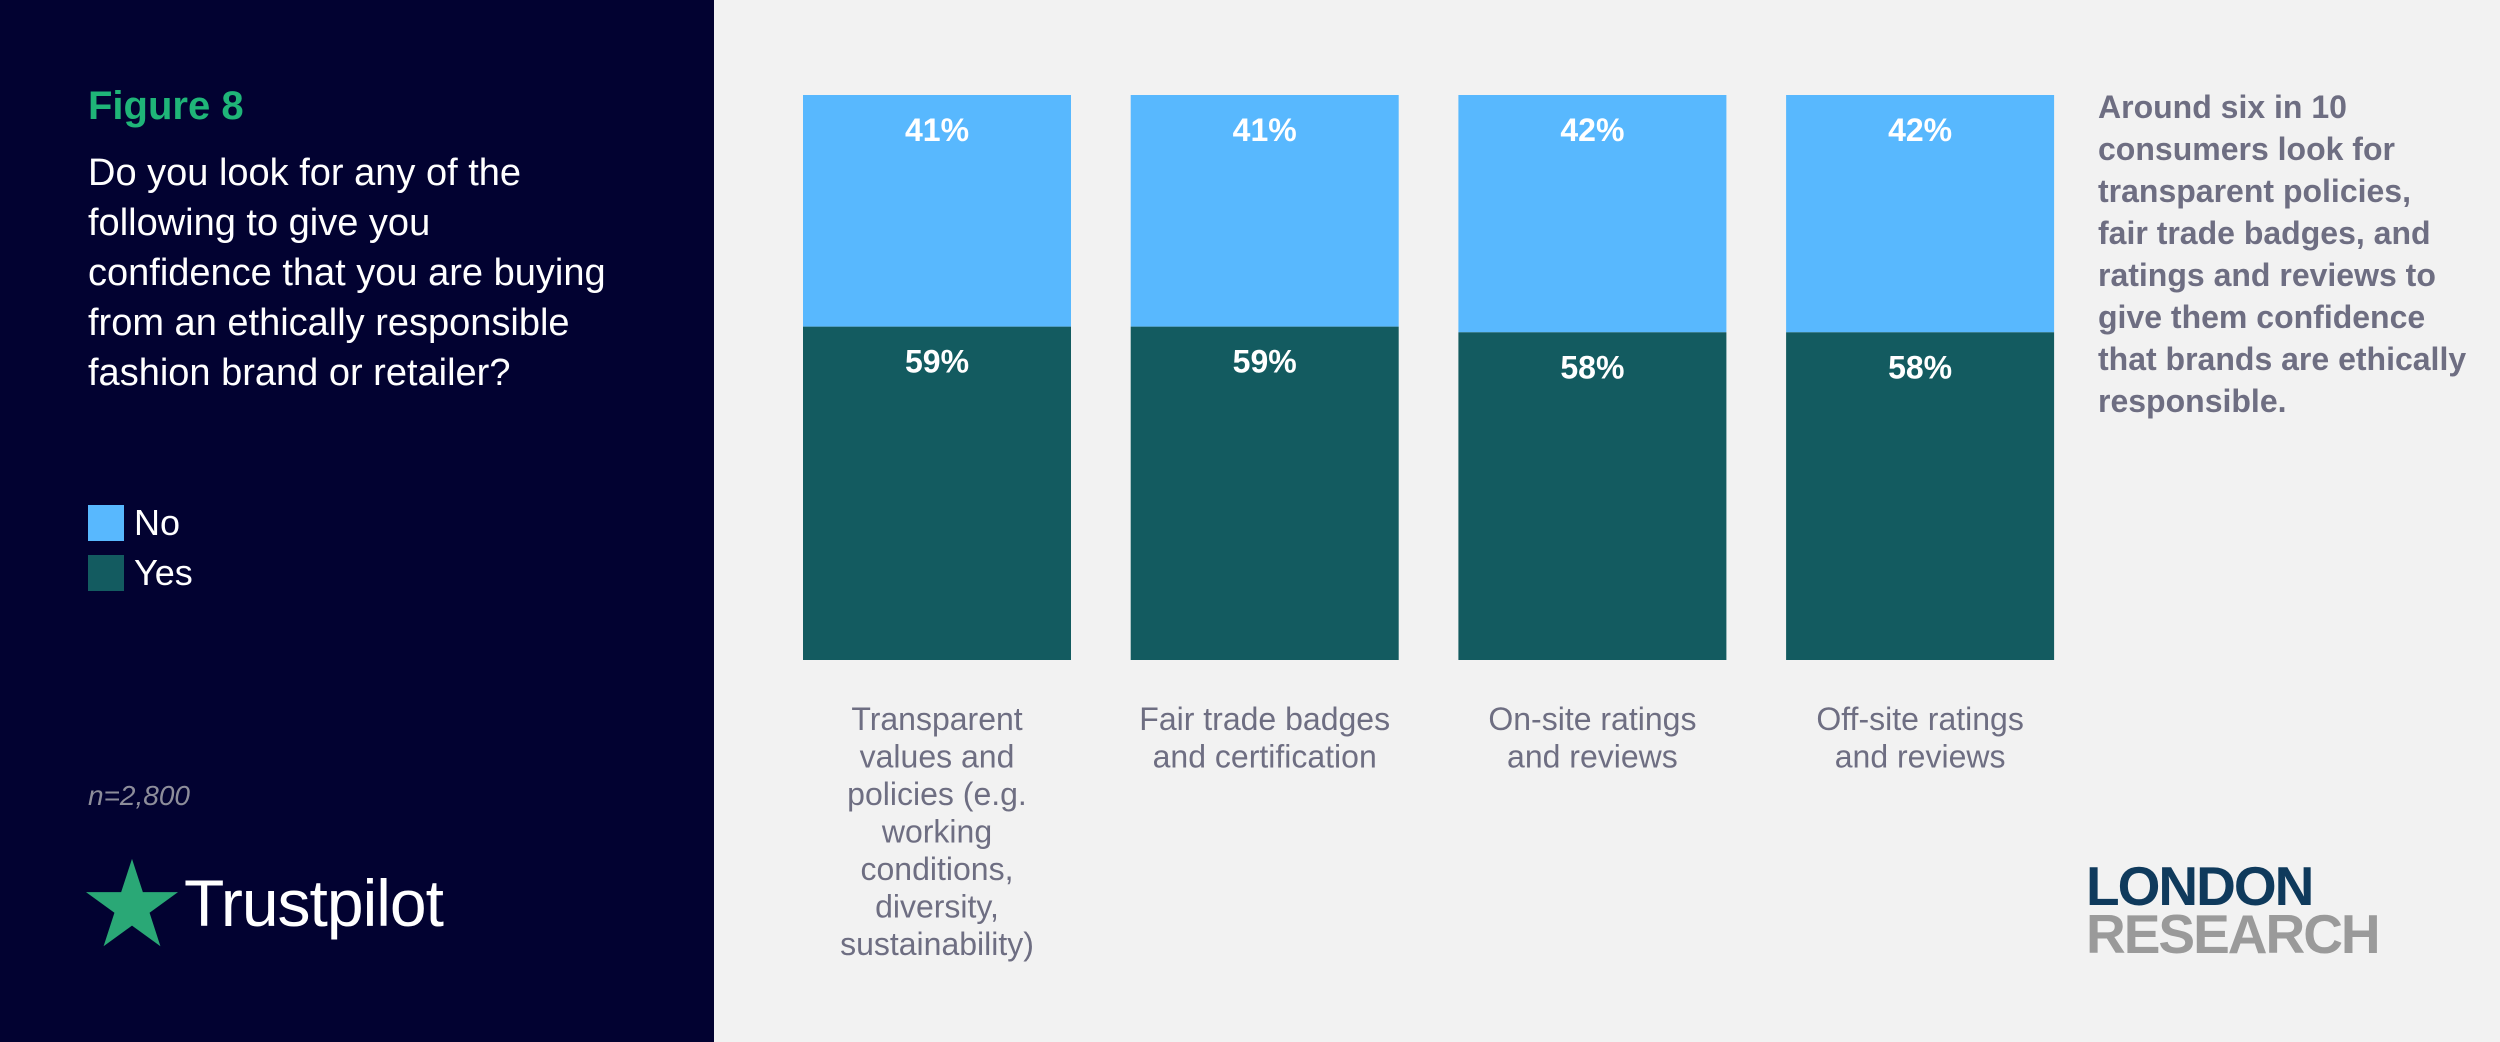  What do you see at coordinates (1428, 248) in the screenshot?
I see `bar-labels-group: 41% 59% 41% 59% 42% 58% 42% 58%` at bounding box center [1428, 248].